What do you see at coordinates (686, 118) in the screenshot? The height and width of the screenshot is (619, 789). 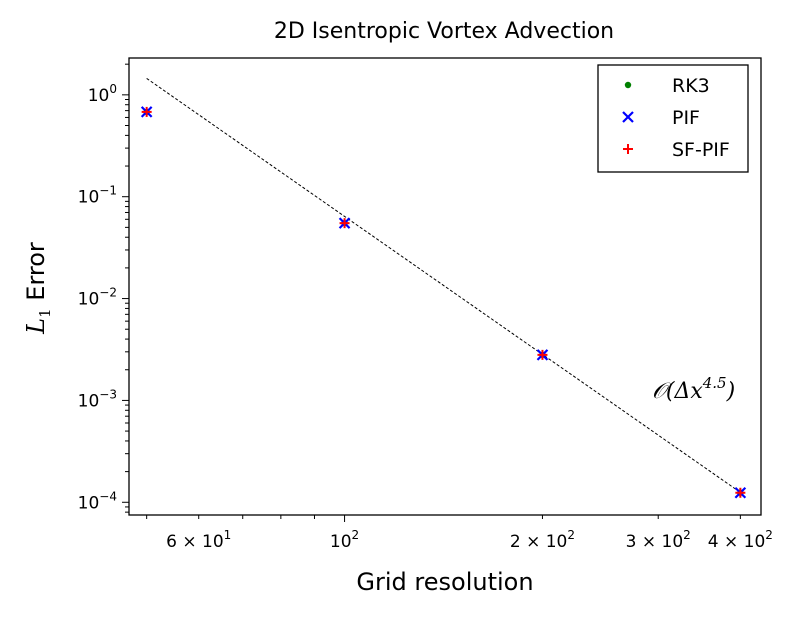 I see `legend-label-pif: PIF` at bounding box center [686, 118].